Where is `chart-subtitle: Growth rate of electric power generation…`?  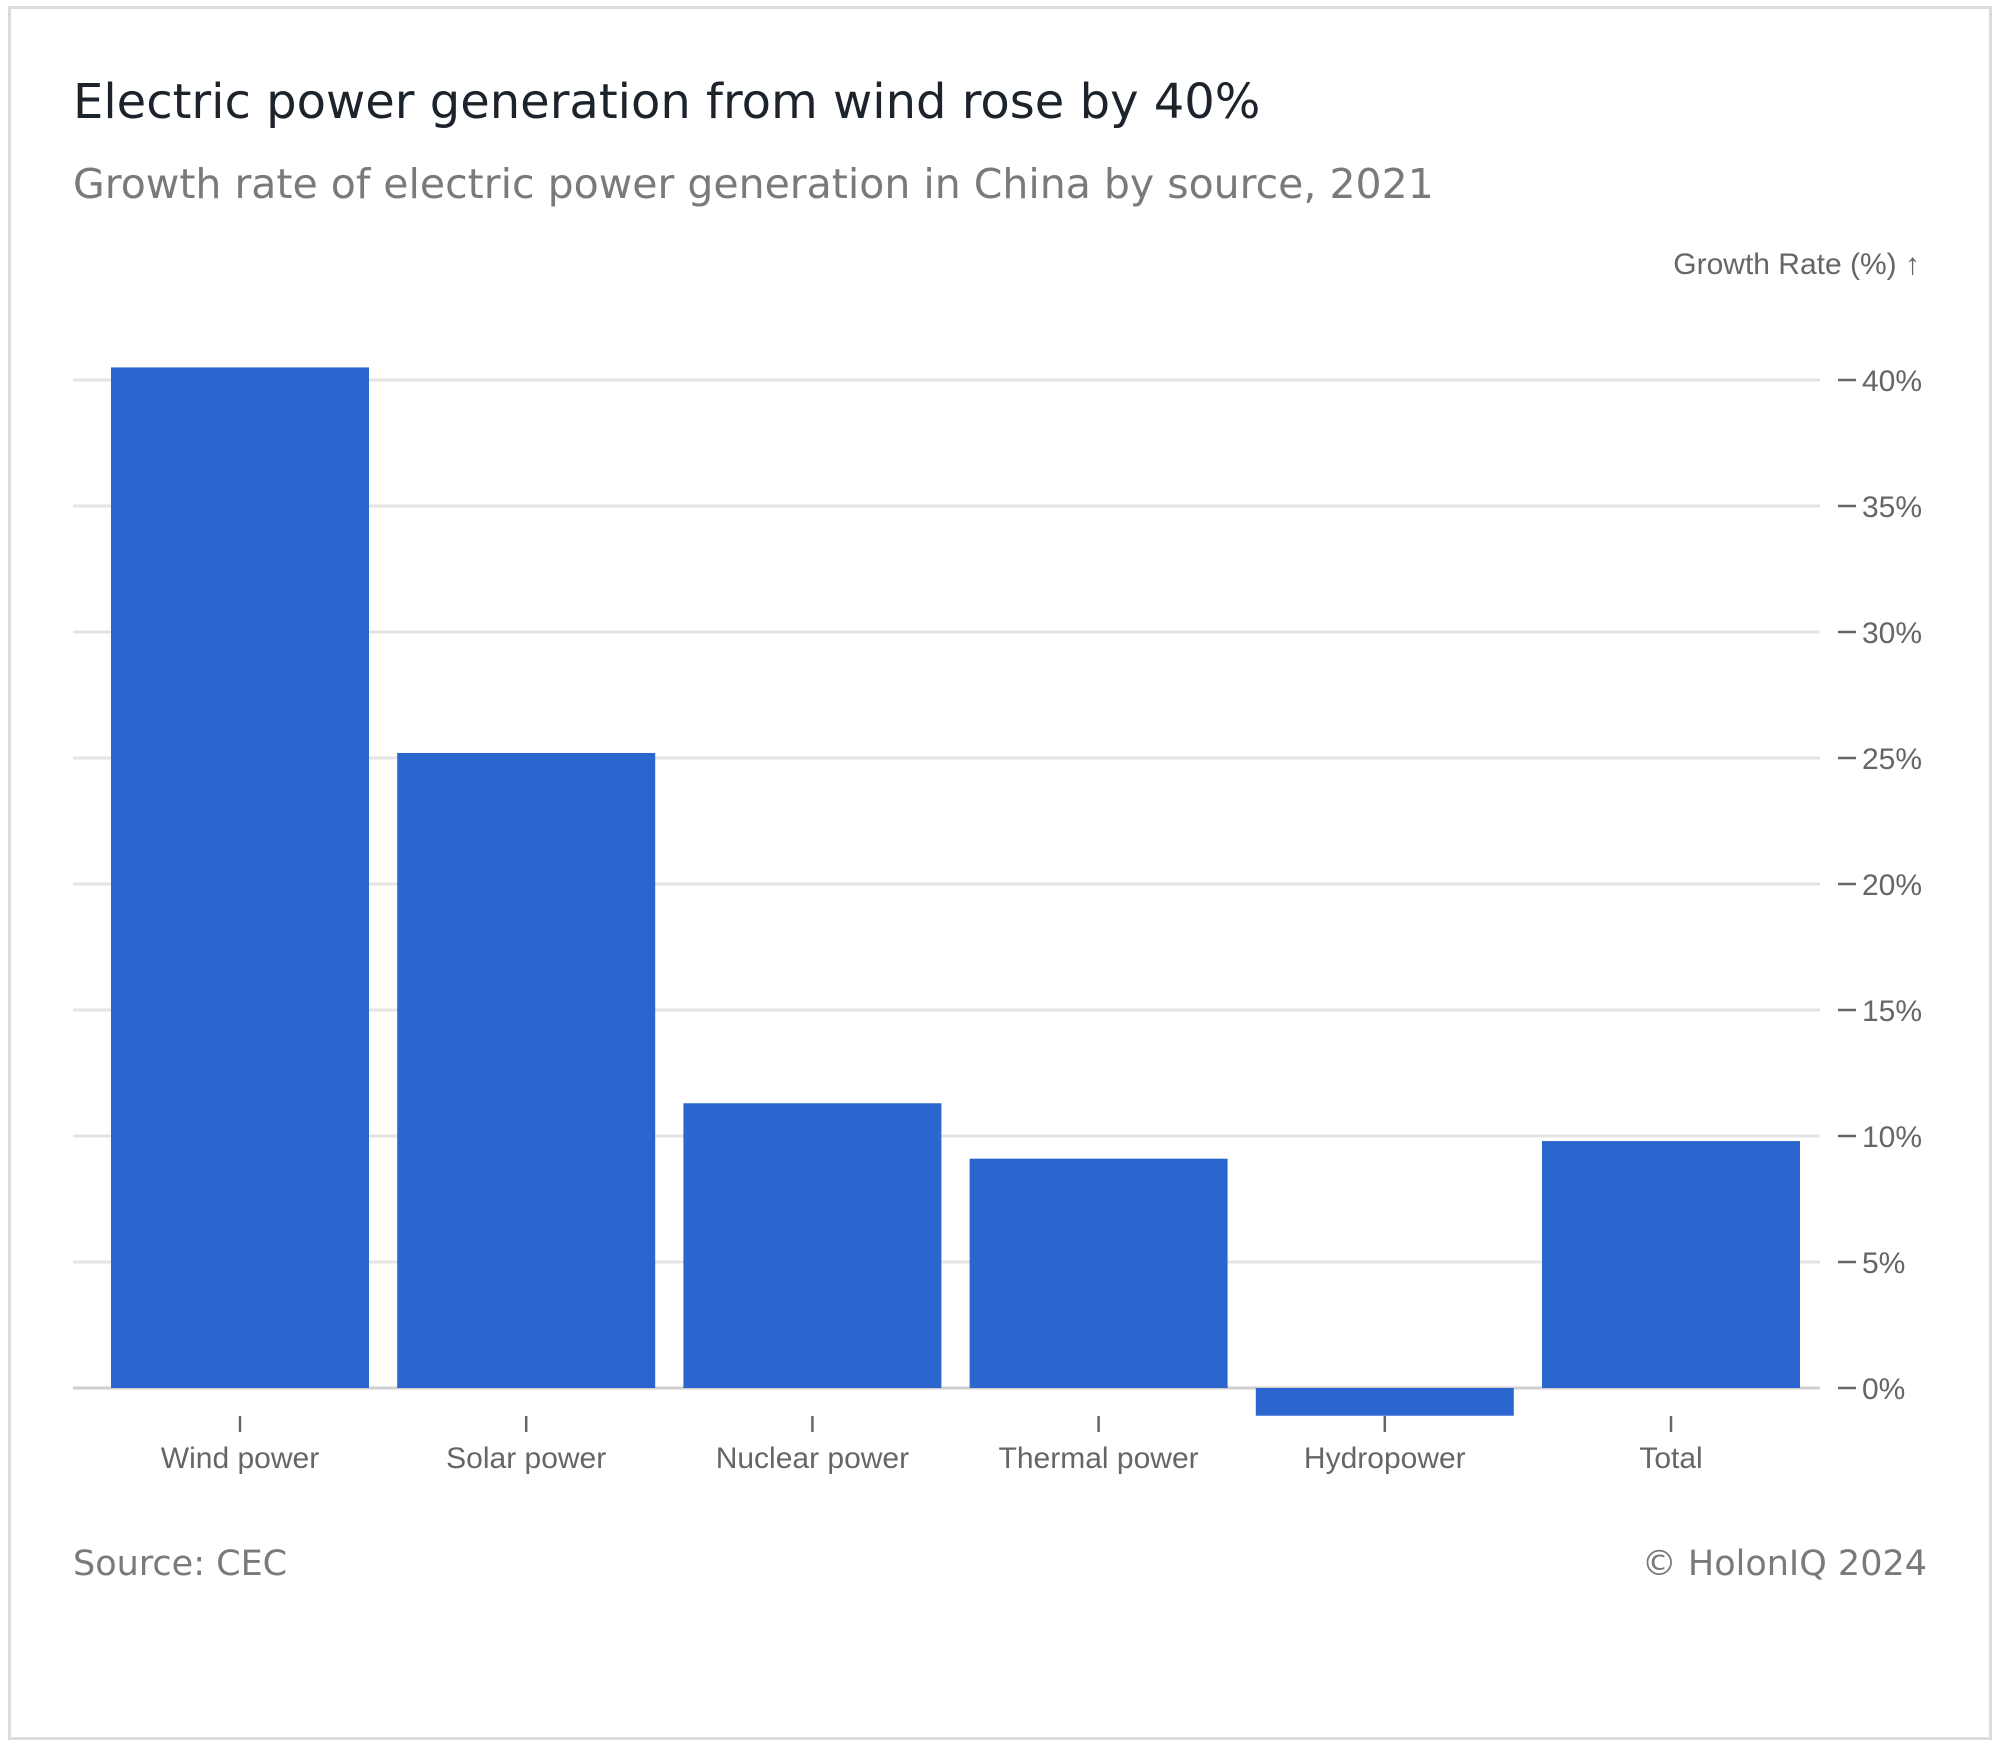
chart-subtitle: Growth rate of electric power generation… is located at coordinates (753, 184).